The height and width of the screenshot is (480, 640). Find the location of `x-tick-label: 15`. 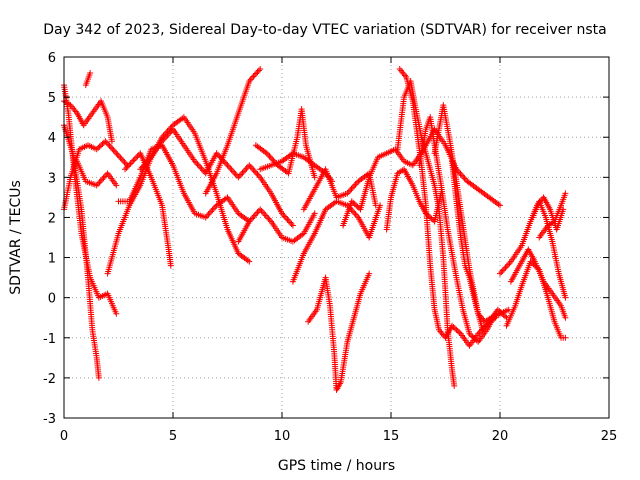

x-tick-label: 15 is located at coordinates (391, 436).